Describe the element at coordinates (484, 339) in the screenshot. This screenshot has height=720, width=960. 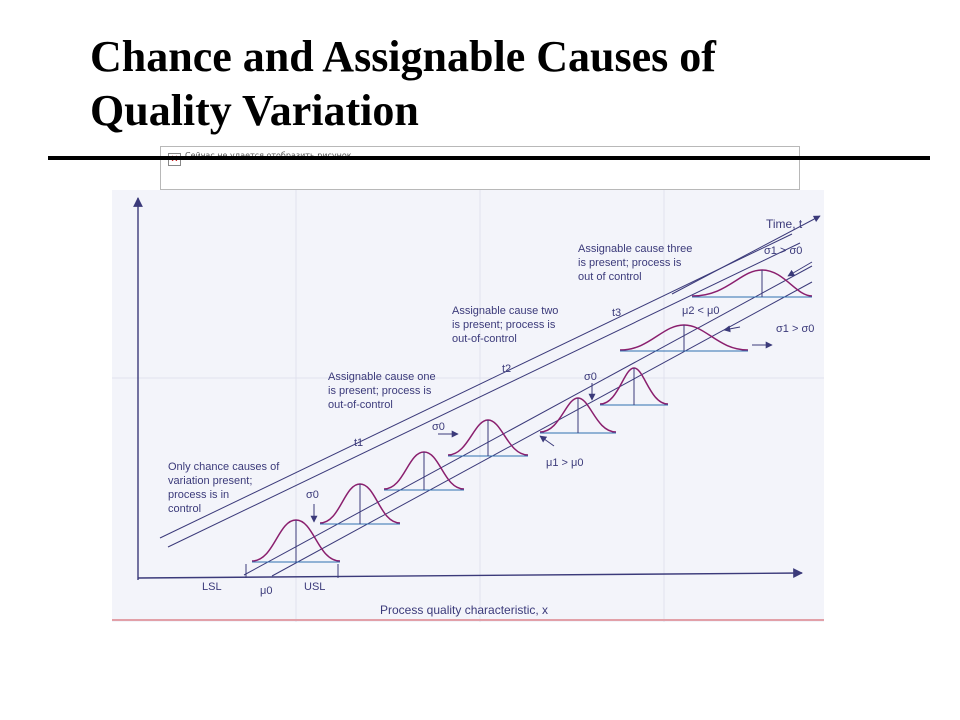
I see `note-cause2-line: out-of-control` at that location.